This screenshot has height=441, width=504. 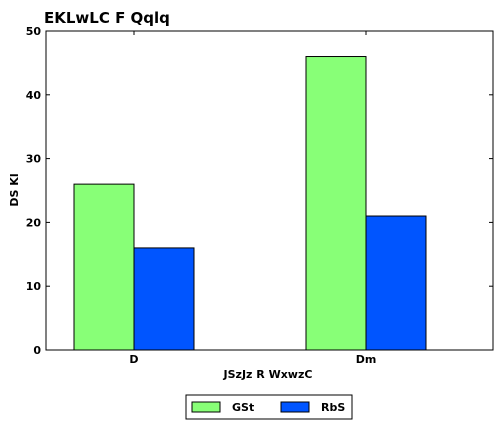 I want to click on y-axis-label: DS Kl, so click(x=14, y=189).